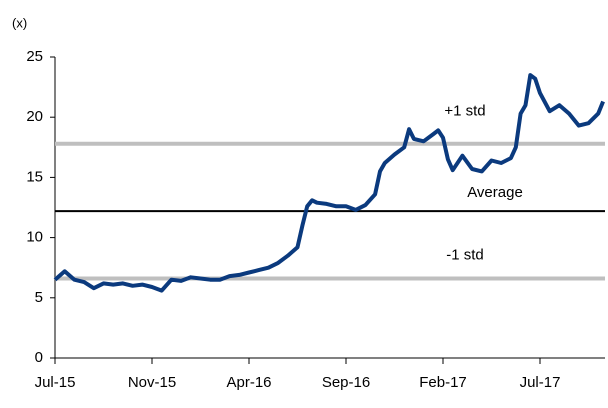 Image resolution: width=608 pixels, height=408 pixels. Describe the element at coordinates (19, 22) in the screenshot. I see `y-axis-label: (x)` at that location.